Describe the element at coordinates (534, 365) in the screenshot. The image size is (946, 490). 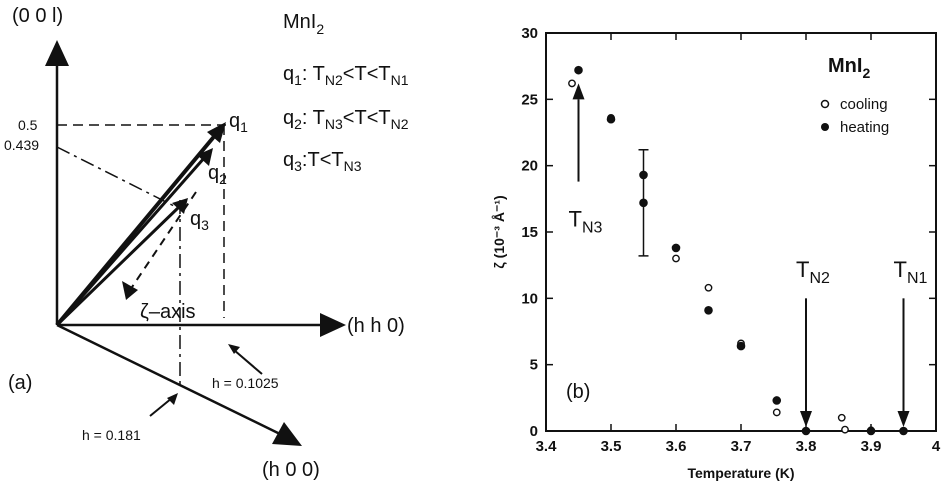
I see `y-tick-label: 5` at that location.